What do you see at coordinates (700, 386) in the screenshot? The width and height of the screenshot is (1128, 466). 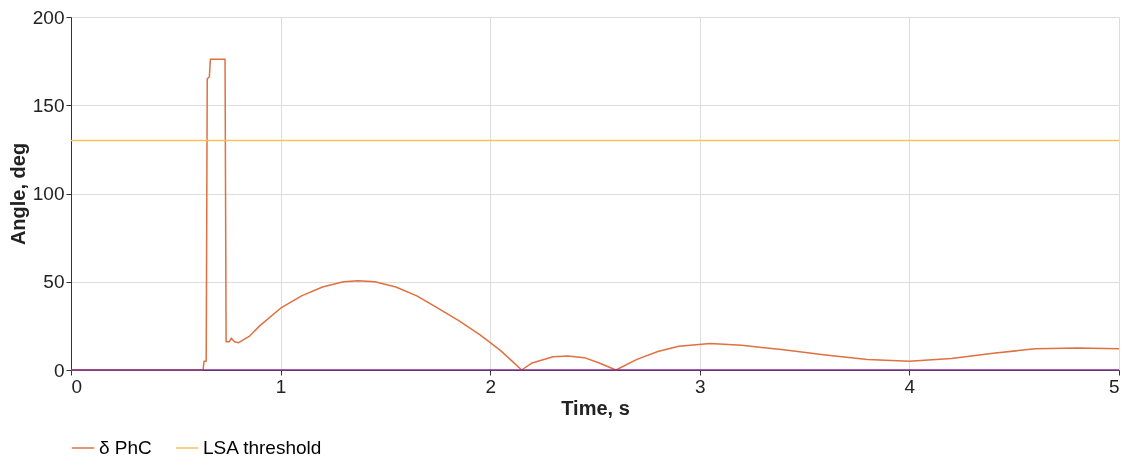 I see `x-tick-label: 3` at bounding box center [700, 386].